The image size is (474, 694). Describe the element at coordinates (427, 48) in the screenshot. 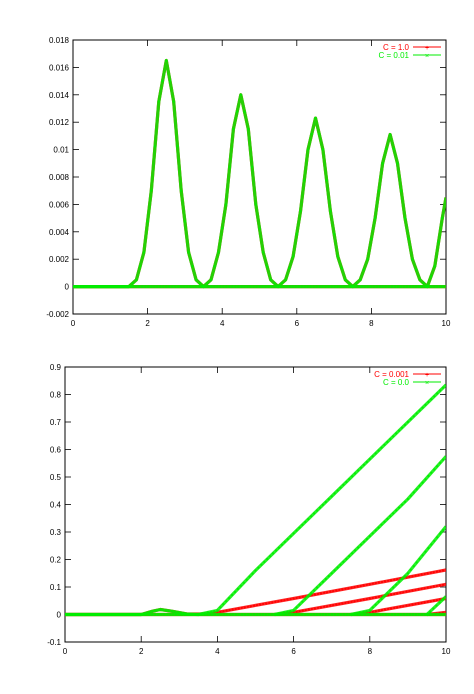

I see `legend-marker: +` at that location.